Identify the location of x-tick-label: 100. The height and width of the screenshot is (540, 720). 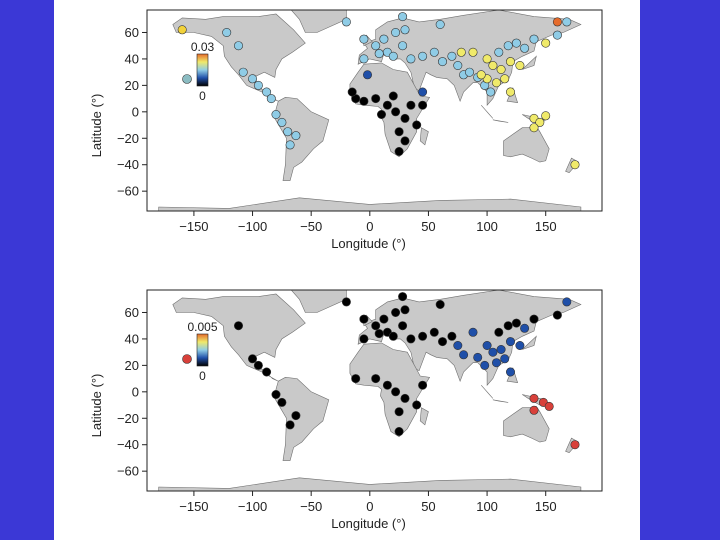
(487, 506).